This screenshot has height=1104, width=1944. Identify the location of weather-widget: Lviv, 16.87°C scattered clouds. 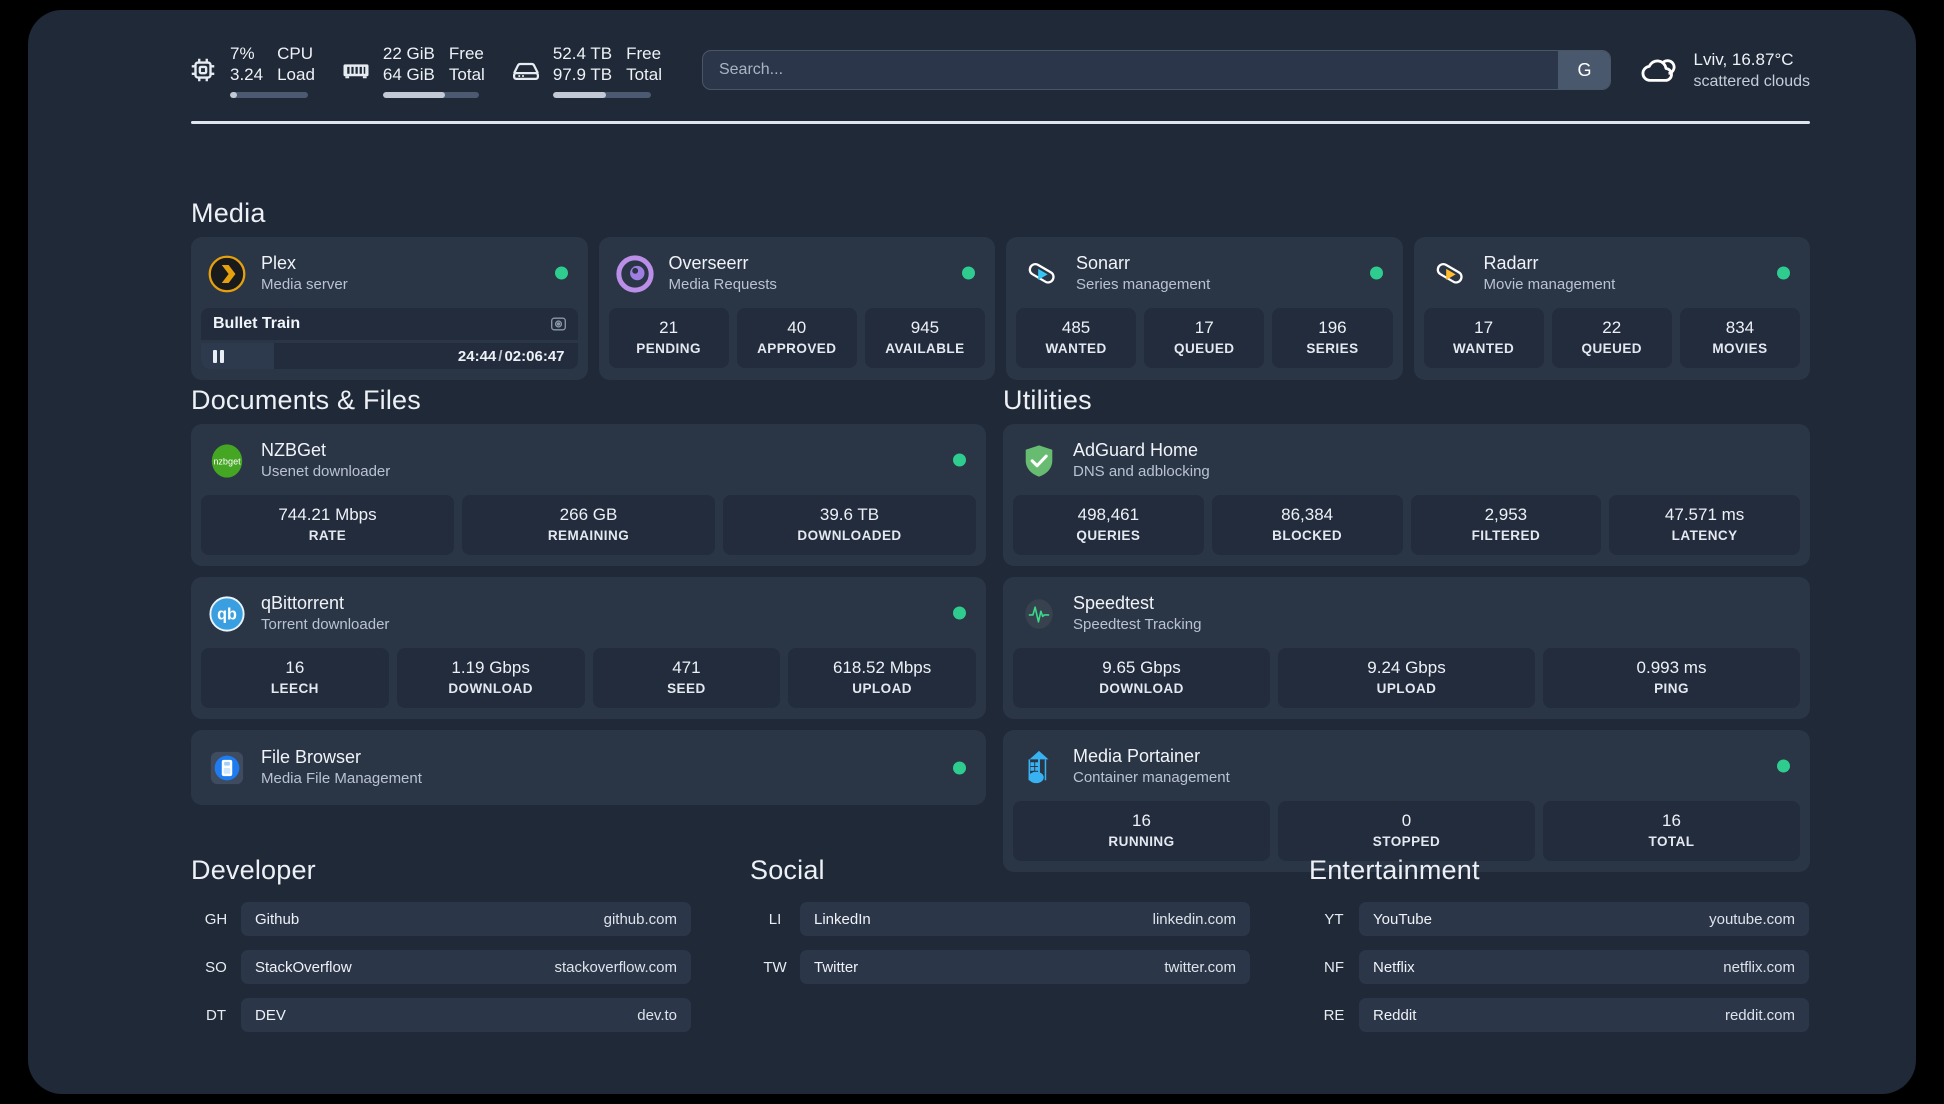
(1723, 70).